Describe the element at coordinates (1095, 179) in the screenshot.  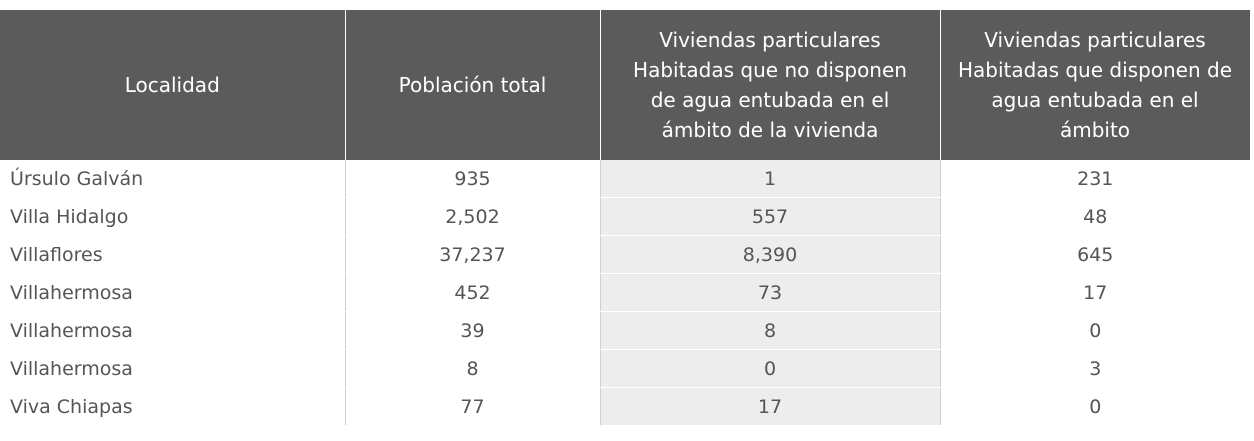
I see `table-cell: 231` at that location.